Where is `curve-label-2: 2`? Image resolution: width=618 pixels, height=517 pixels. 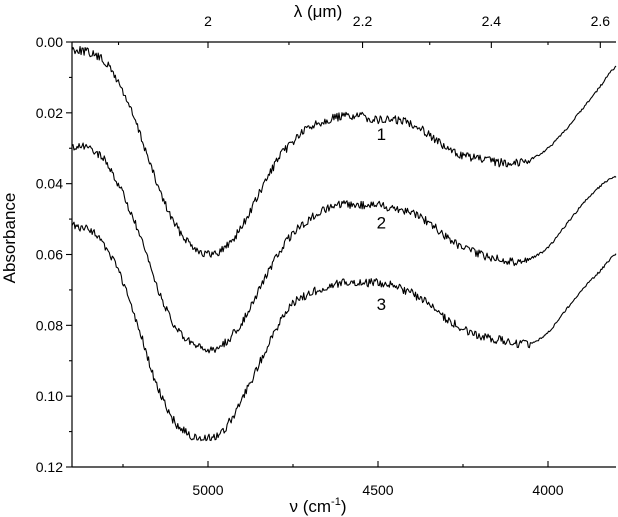
curve-label-2: 2 is located at coordinates (381, 223).